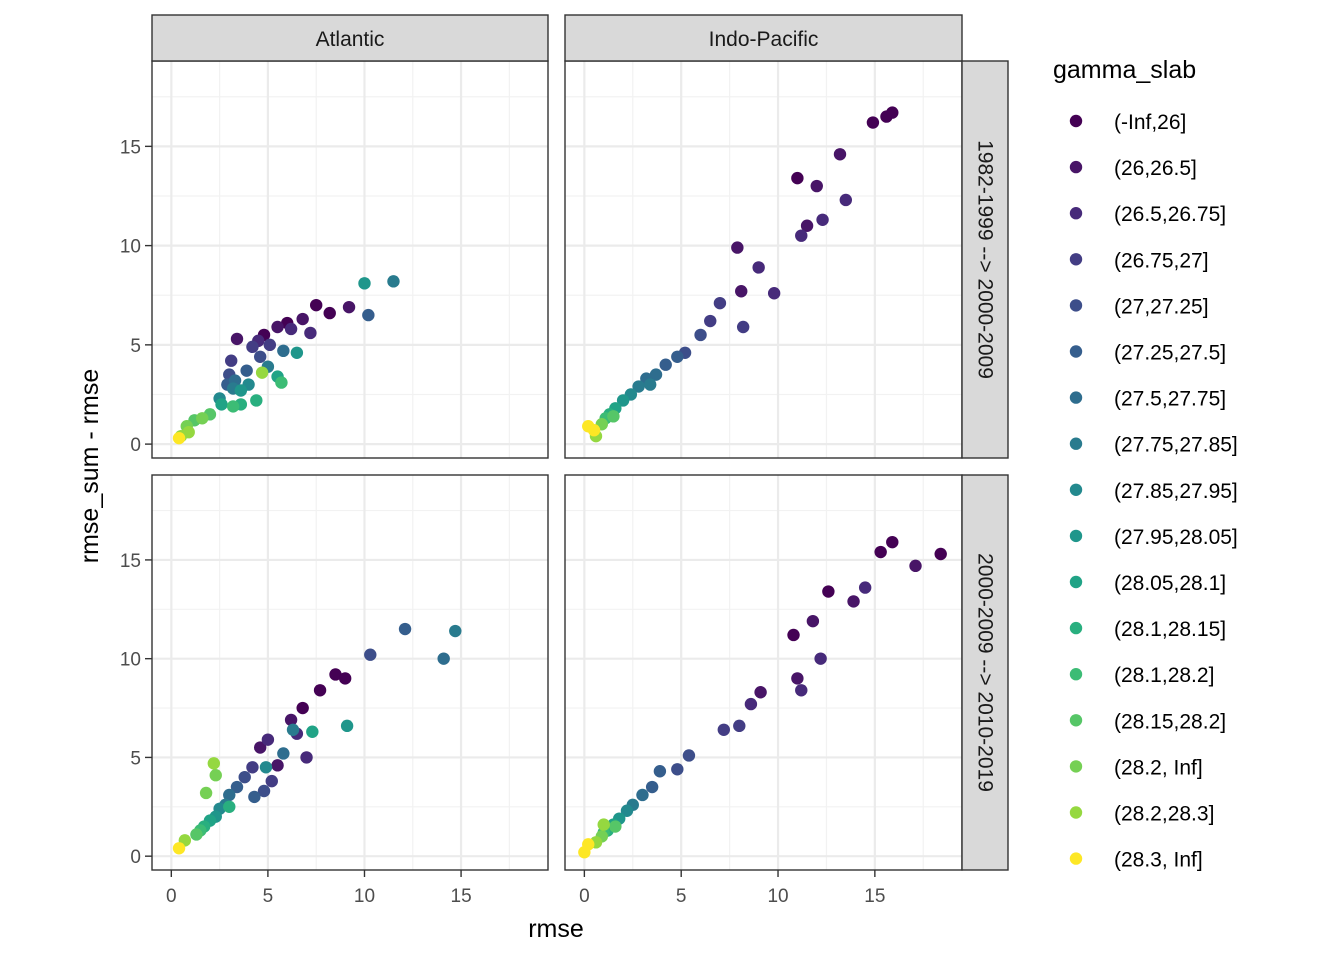 The height and width of the screenshot is (960, 1344). I want to click on legend-label: (-Inf,26], so click(1150, 122).